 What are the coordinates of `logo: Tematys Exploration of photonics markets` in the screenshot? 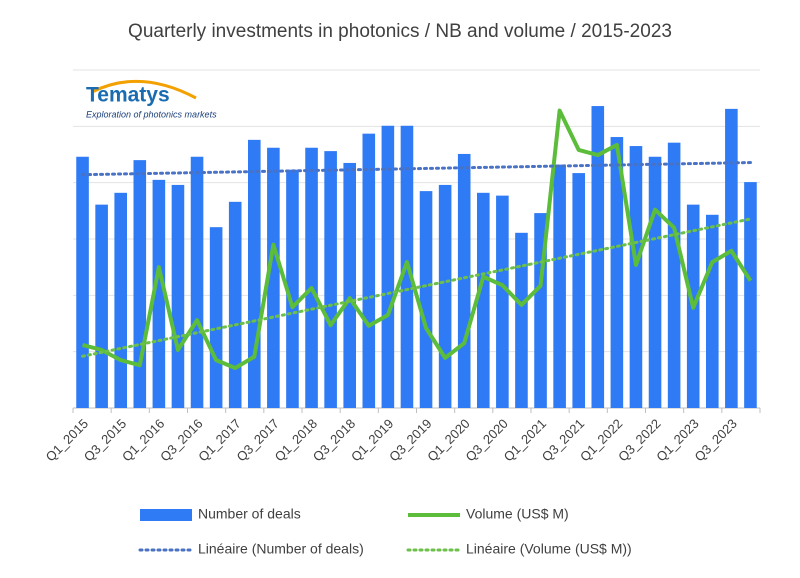 It's located at (151, 99).